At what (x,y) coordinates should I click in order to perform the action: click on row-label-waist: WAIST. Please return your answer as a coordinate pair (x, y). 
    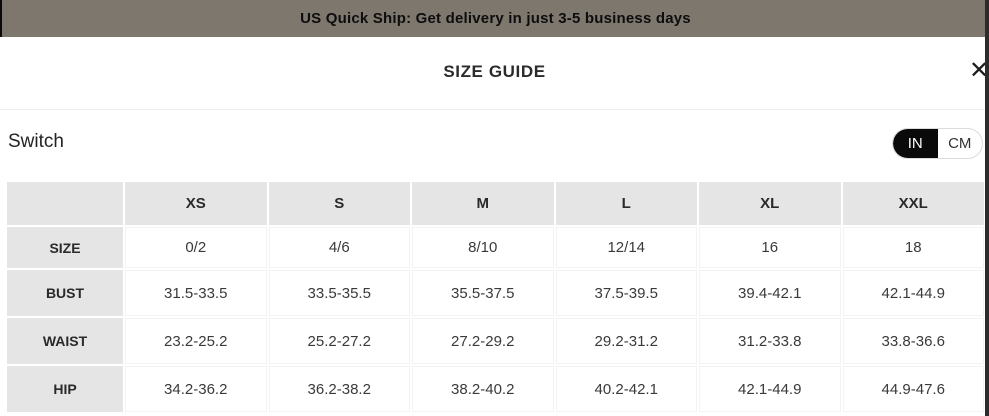
    Looking at the image, I should click on (65, 341).